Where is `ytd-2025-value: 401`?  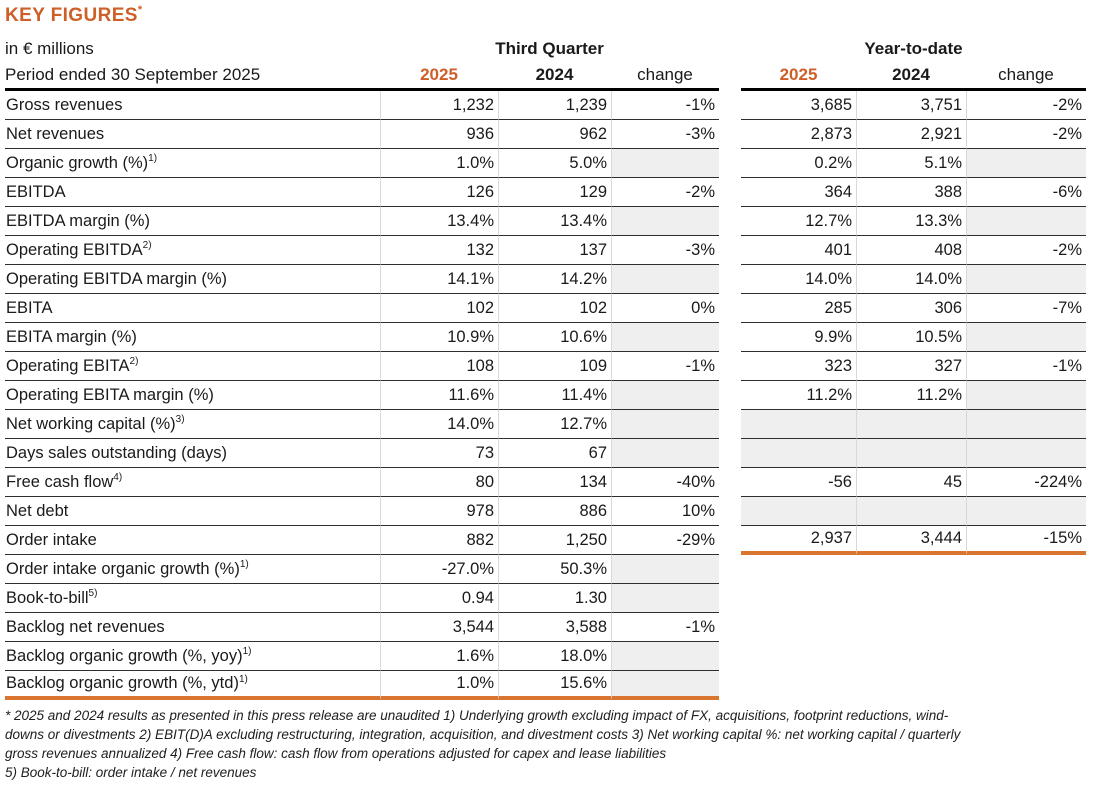
ytd-2025-value: 401 is located at coordinates (798, 250).